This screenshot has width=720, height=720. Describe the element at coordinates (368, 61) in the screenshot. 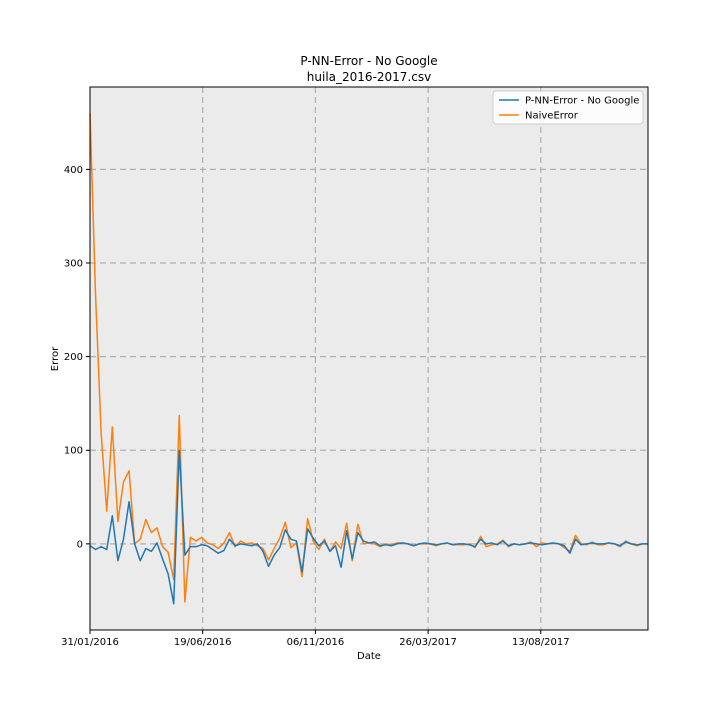

I see `chart-title: P-NN-Error - No Google` at that location.